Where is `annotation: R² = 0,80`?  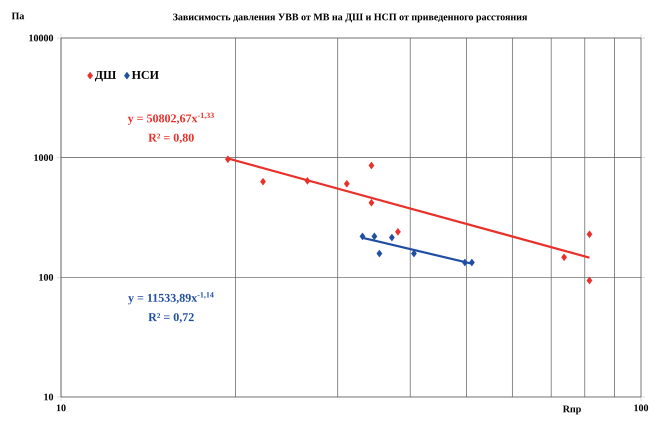 annotation: R² = 0,80 is located at coordinates (171, 139).